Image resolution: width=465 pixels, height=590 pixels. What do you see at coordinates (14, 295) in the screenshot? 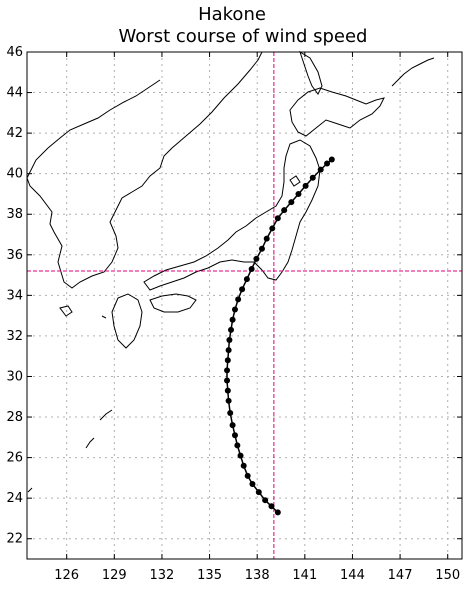
I see `y-tick-label: 34` at bounding box center [14, 295].